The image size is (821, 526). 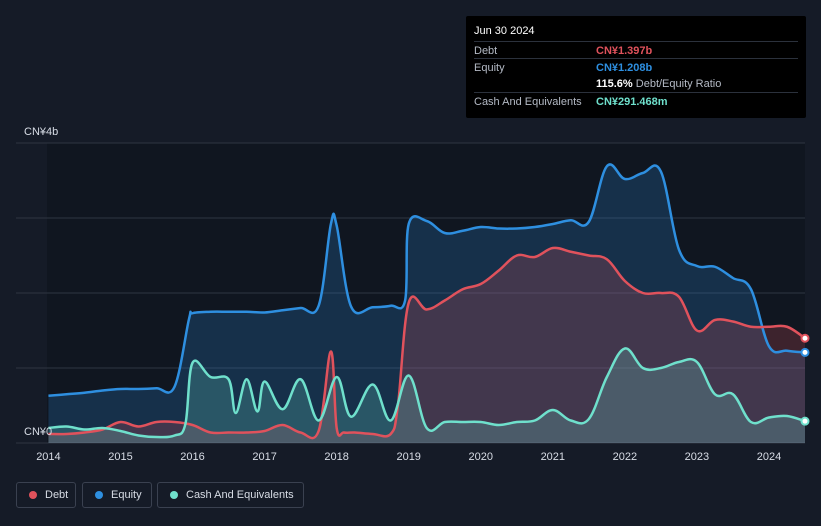 I want to click on y-axis-bottom-label: CN¥0, so click(x=38, y=432).